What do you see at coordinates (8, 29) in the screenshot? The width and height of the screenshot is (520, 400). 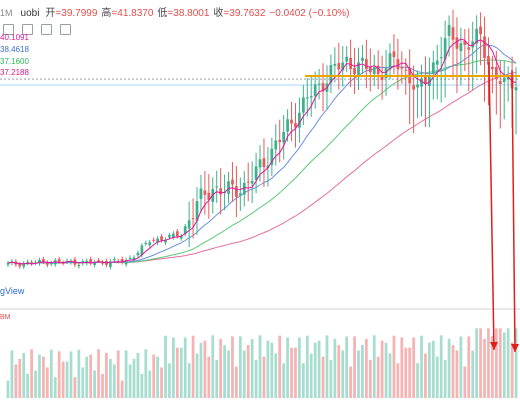 I see `eye-icon` at bounding box center [8, 29].